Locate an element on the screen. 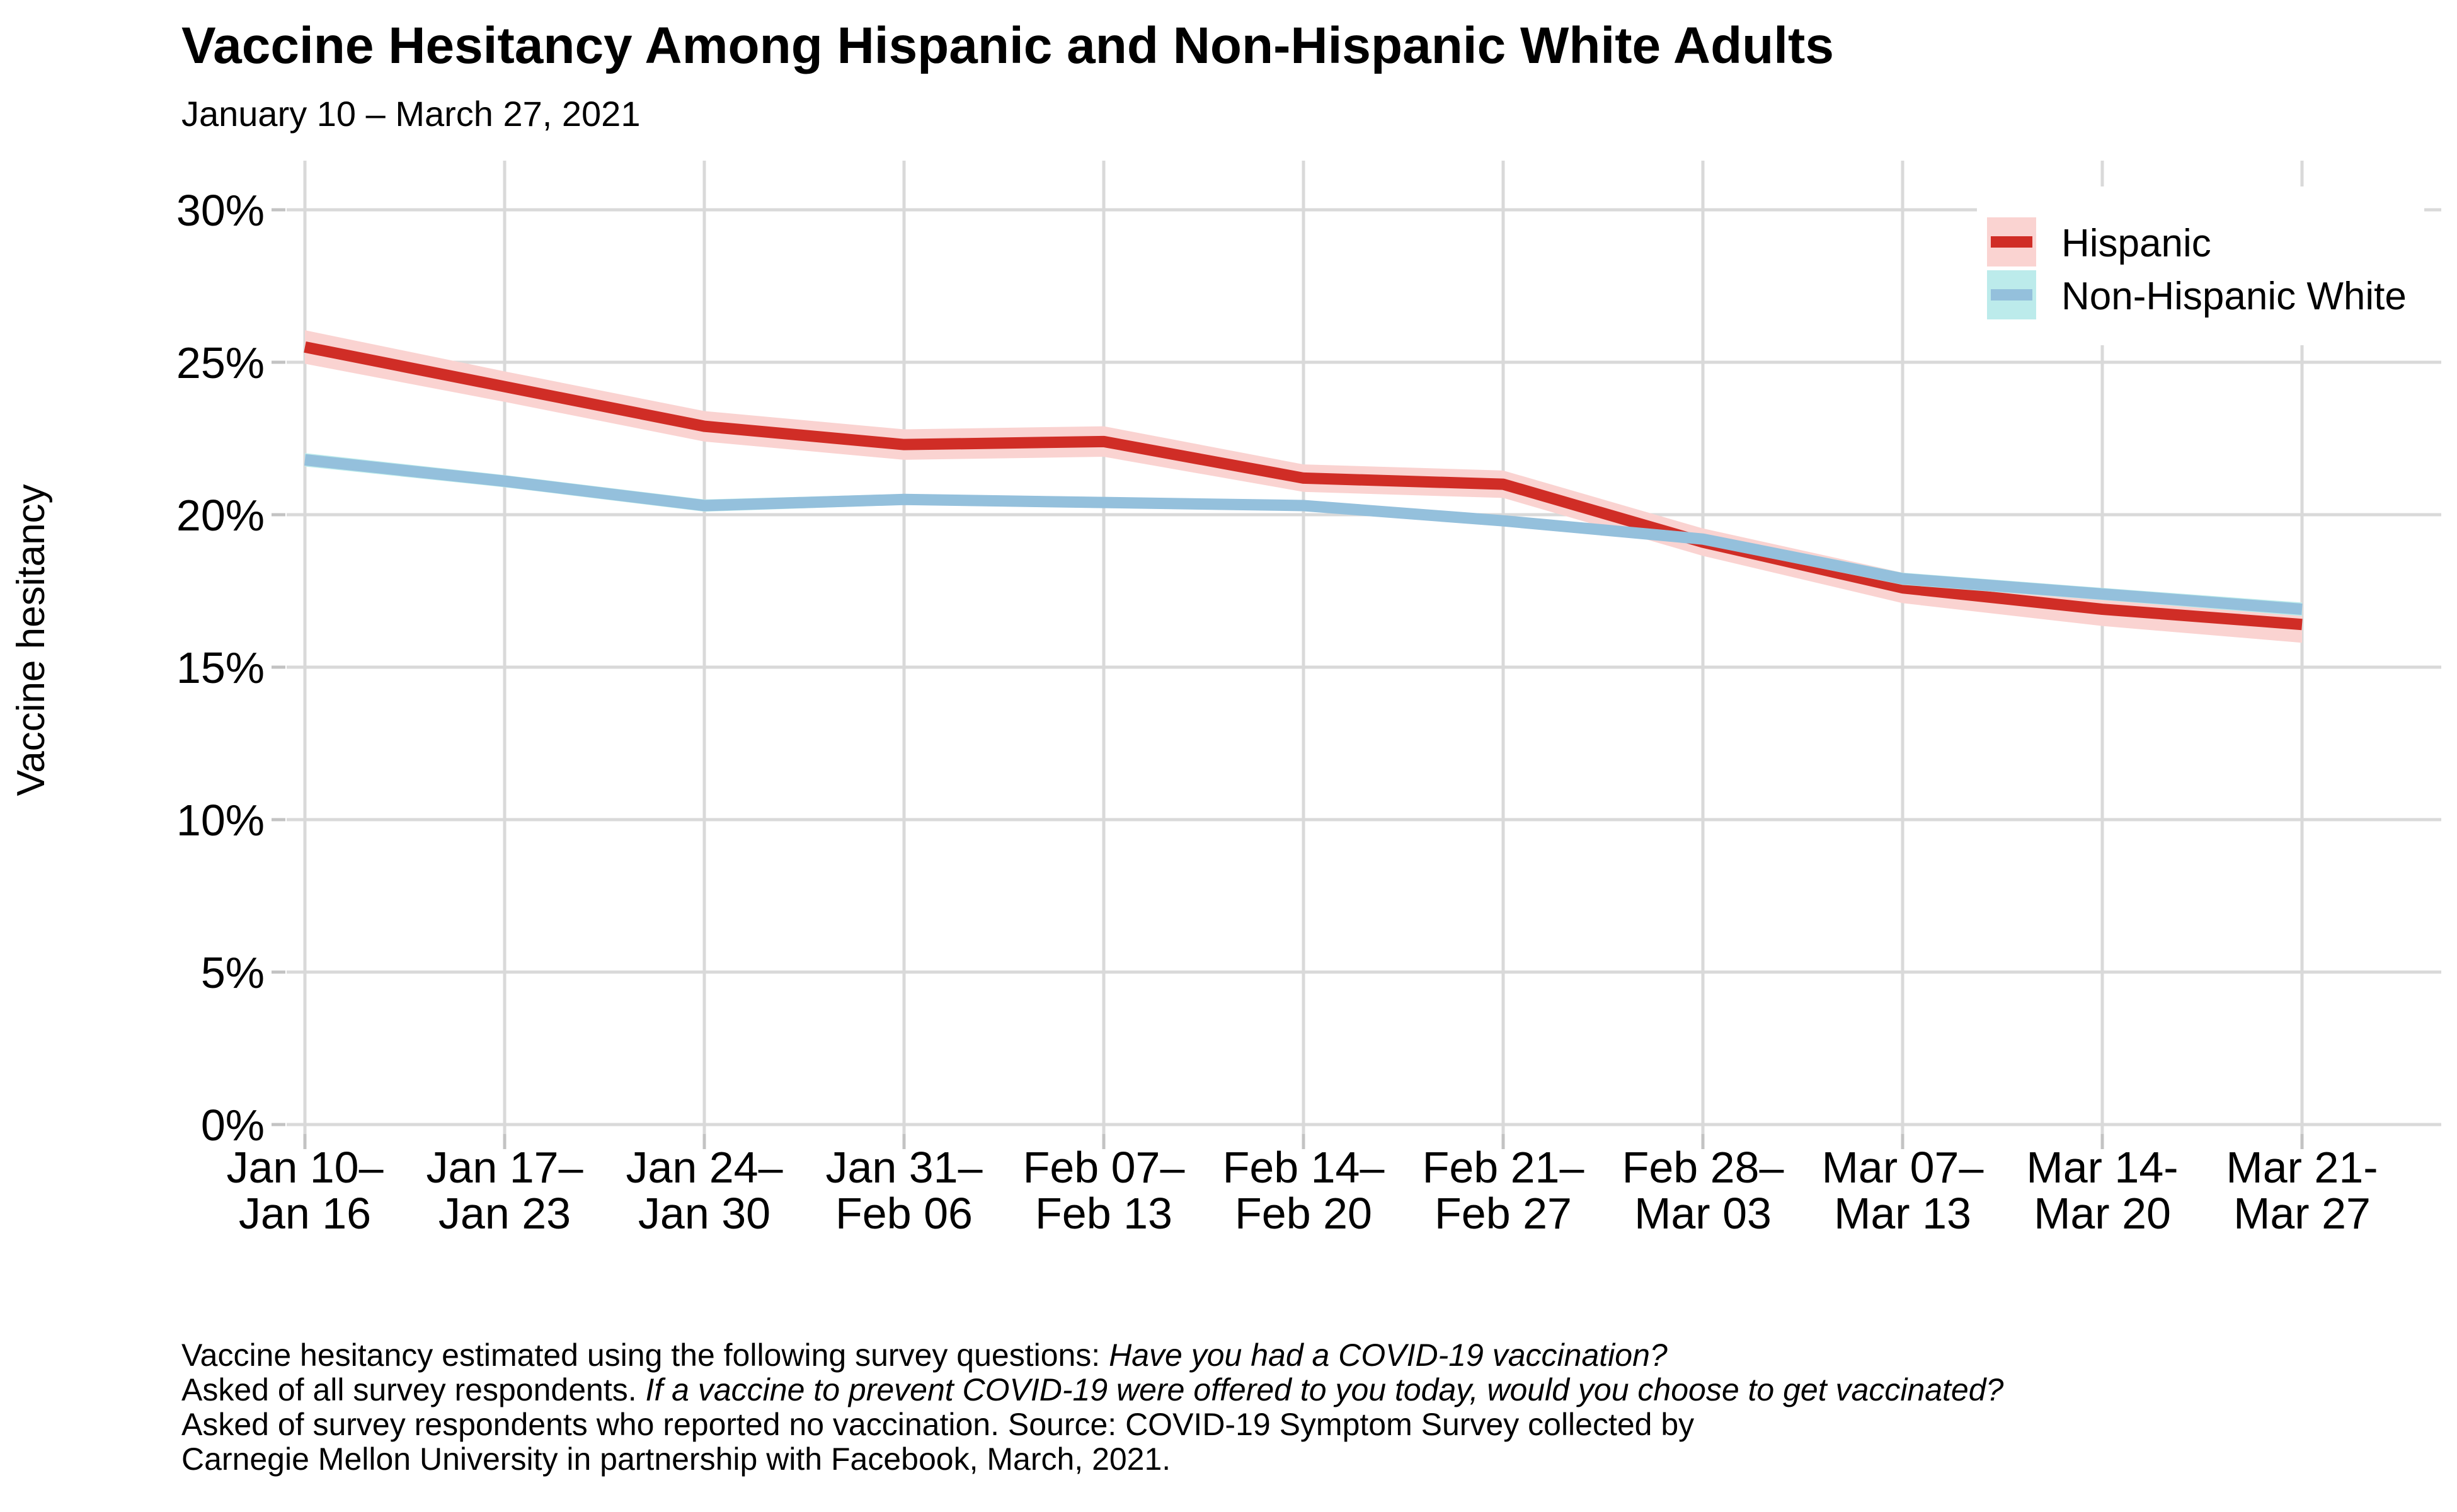 Image resolution: width=2457 pixels, height=1512 pixels. x-tick-label: Feb 21– Feb 27 is located at coordinates (1503, 1190).